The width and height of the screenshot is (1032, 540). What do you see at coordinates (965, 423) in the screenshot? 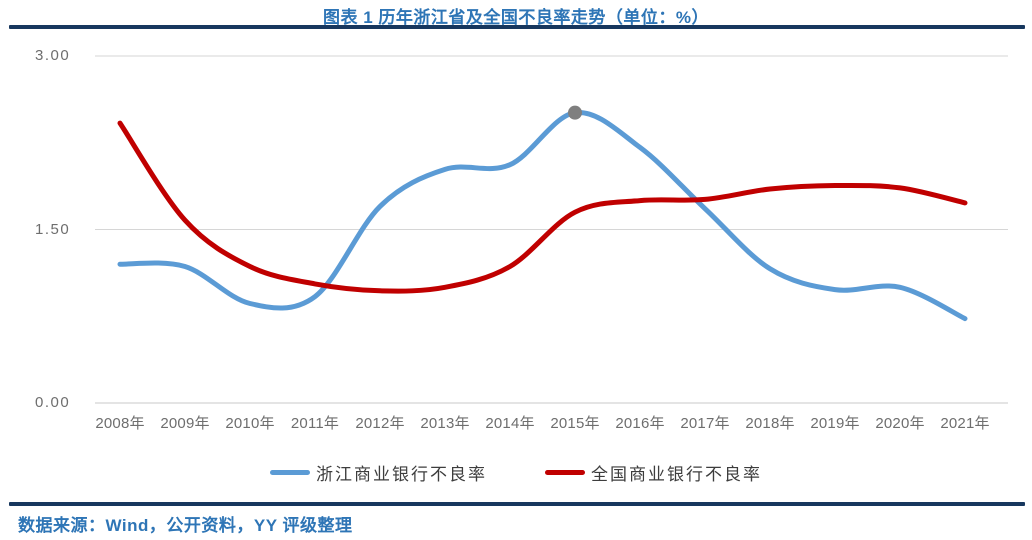
I see `x-tick-label-2021: 2021年` at bounding box center [965, 423].